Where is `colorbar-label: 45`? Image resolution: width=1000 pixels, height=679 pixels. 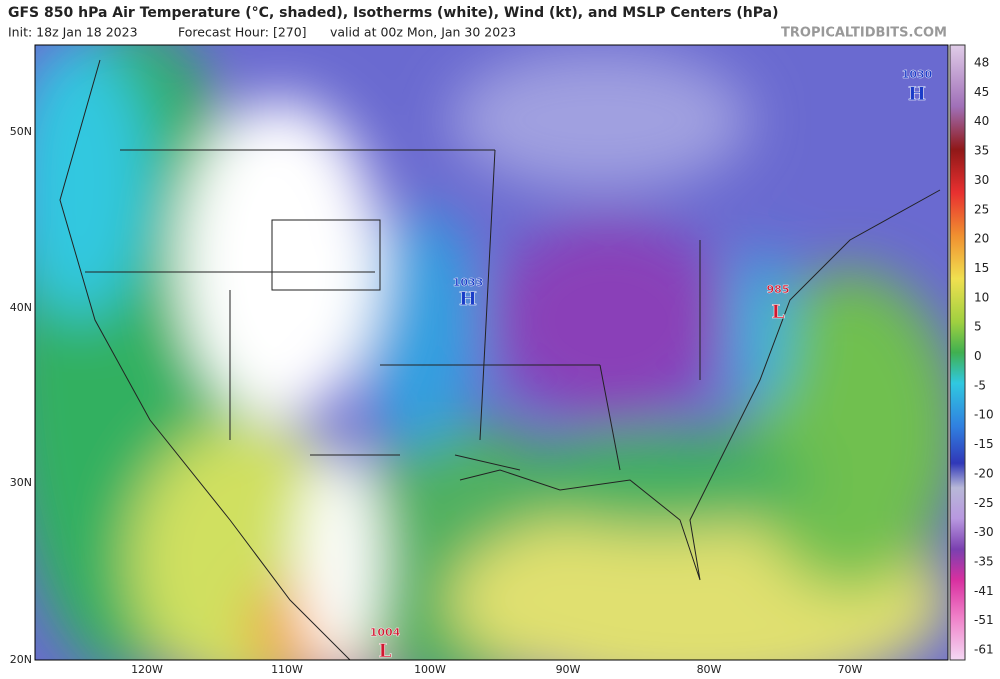
colorbar-label: 45 is located at coordinates (981, 92).